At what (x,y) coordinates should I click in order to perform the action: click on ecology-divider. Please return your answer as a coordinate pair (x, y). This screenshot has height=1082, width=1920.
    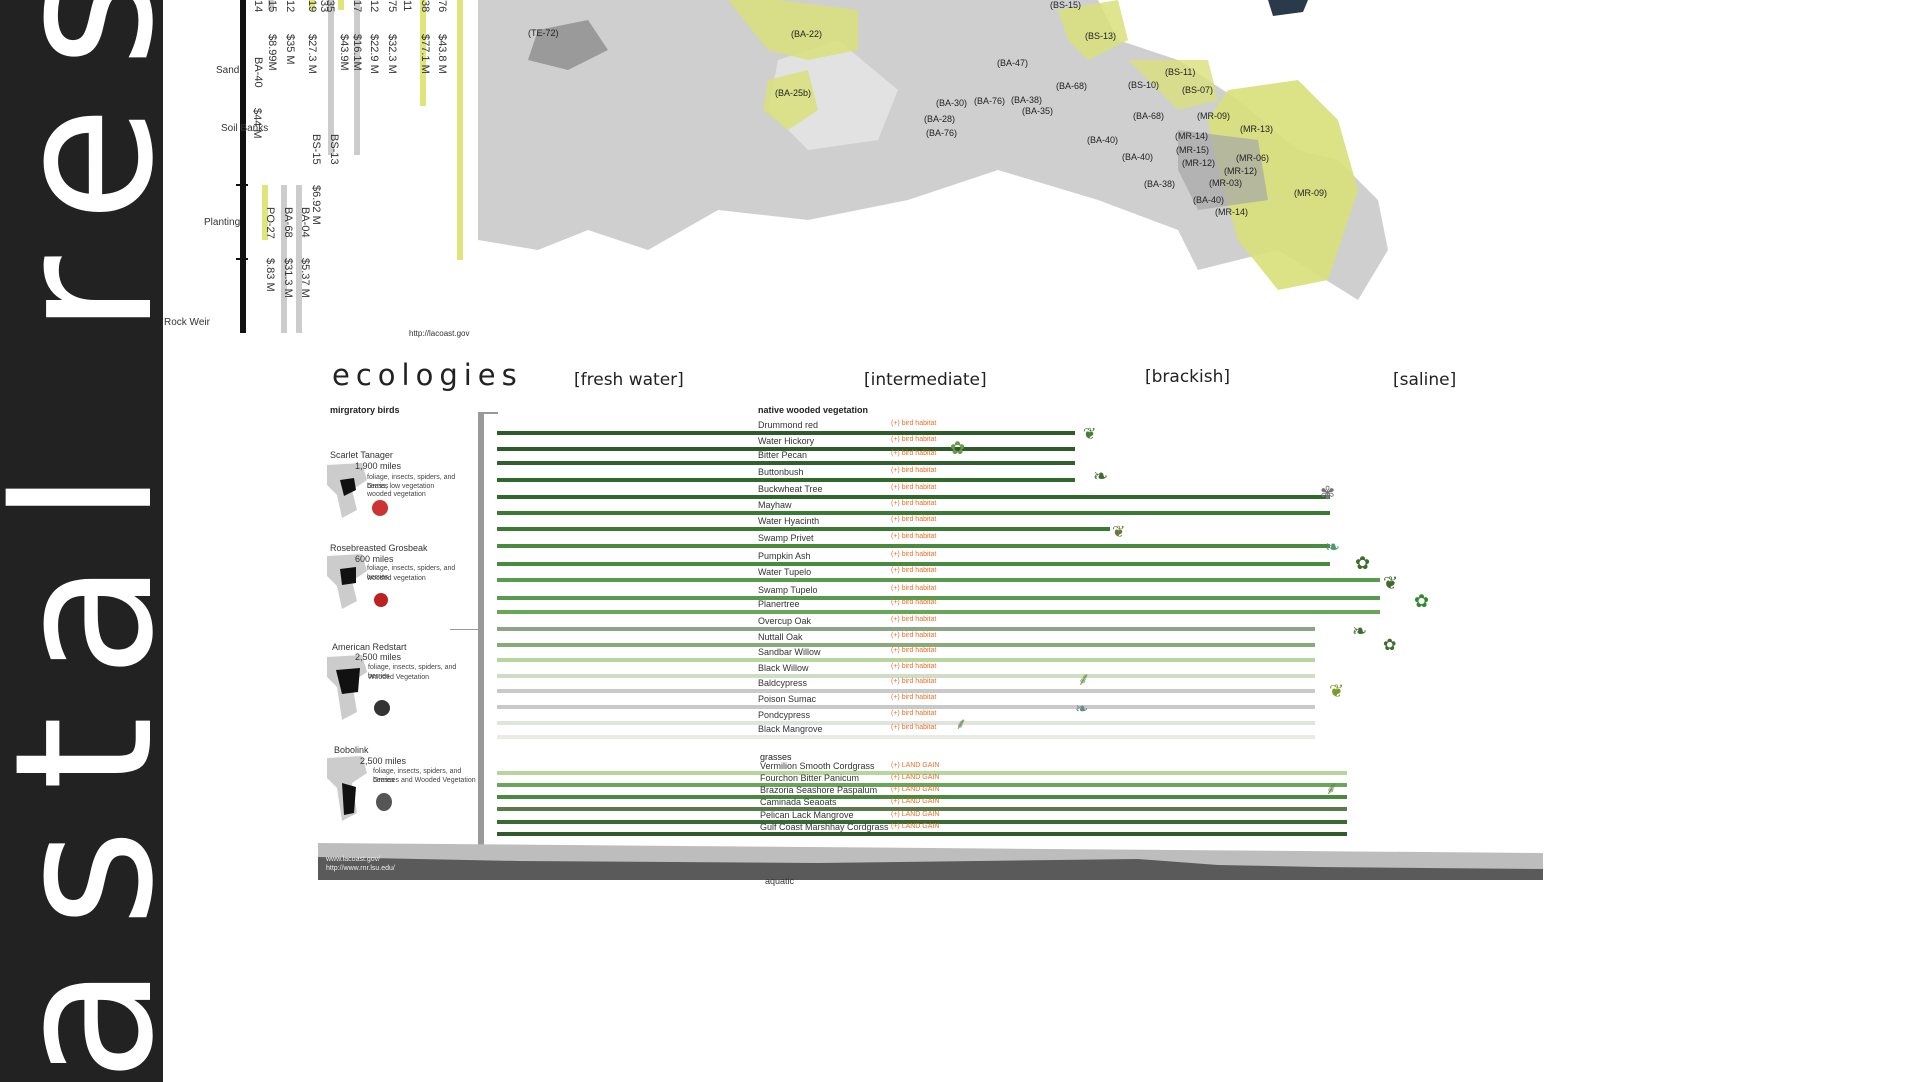
    Looking at the image, I should click on (481, 630).